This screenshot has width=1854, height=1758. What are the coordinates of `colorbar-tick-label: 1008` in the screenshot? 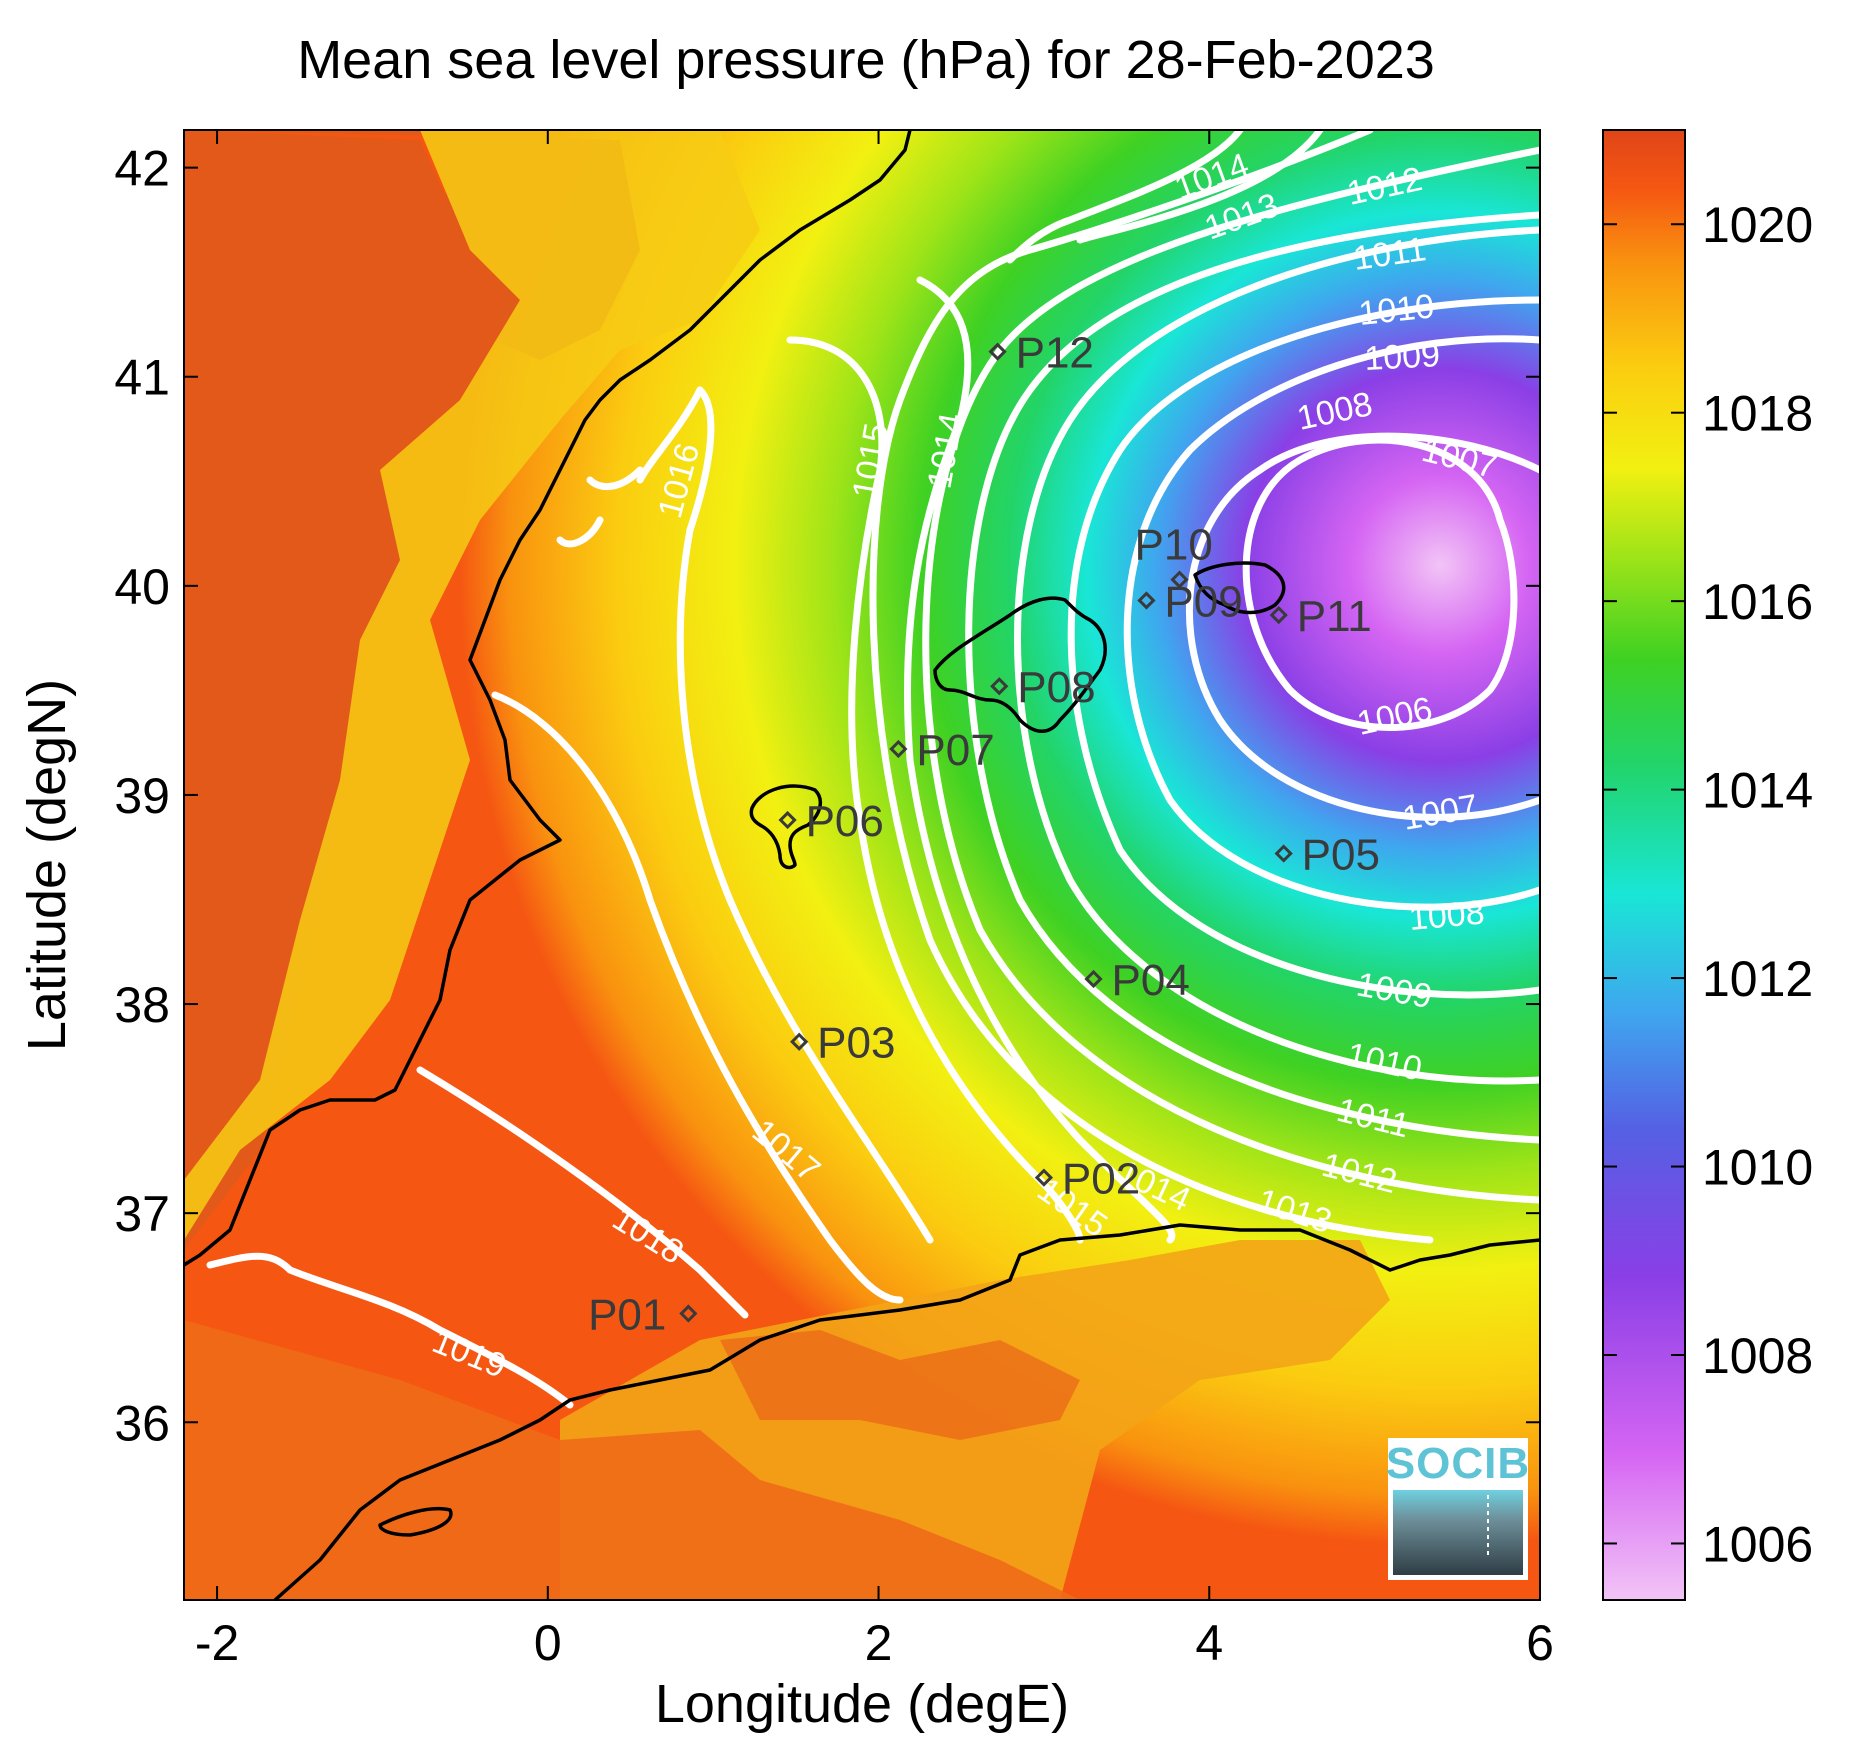 It's located at (1757, 1356).